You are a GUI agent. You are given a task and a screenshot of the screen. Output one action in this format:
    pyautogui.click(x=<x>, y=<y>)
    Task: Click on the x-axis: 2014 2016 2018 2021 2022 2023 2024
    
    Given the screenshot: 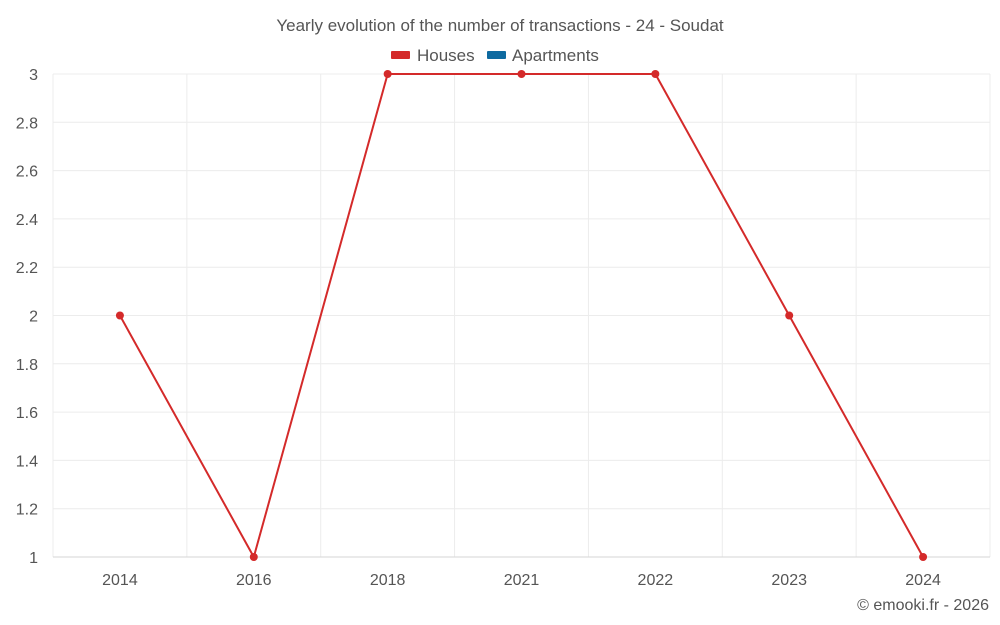 What is the action you would take?
    pyautogui.click(x=521, y=572)
    